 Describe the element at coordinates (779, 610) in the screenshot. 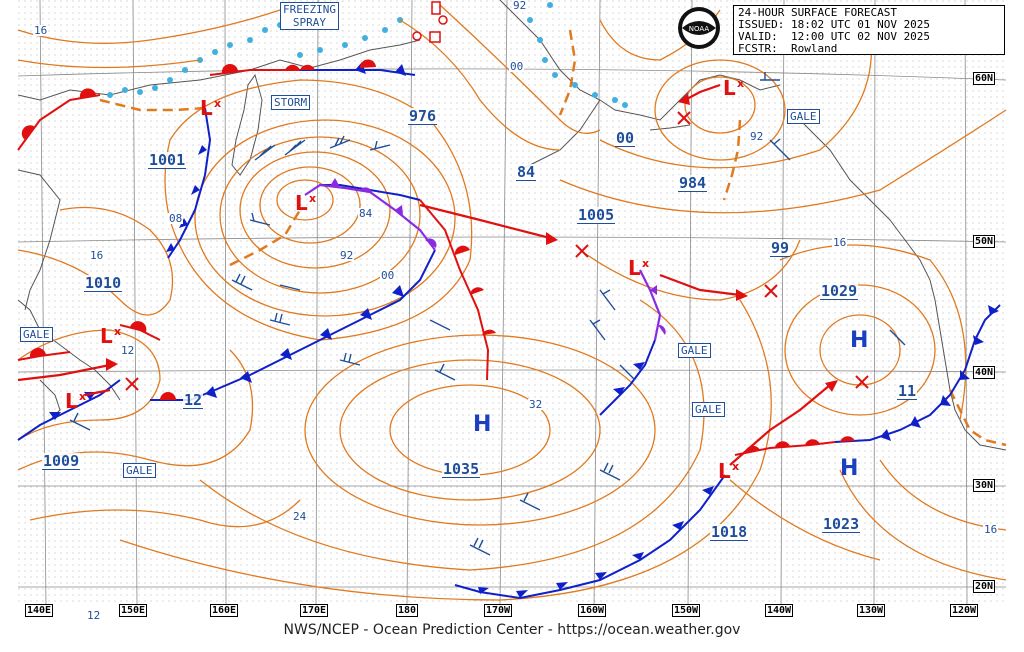

I see `longitude-label: 140W` at that location.